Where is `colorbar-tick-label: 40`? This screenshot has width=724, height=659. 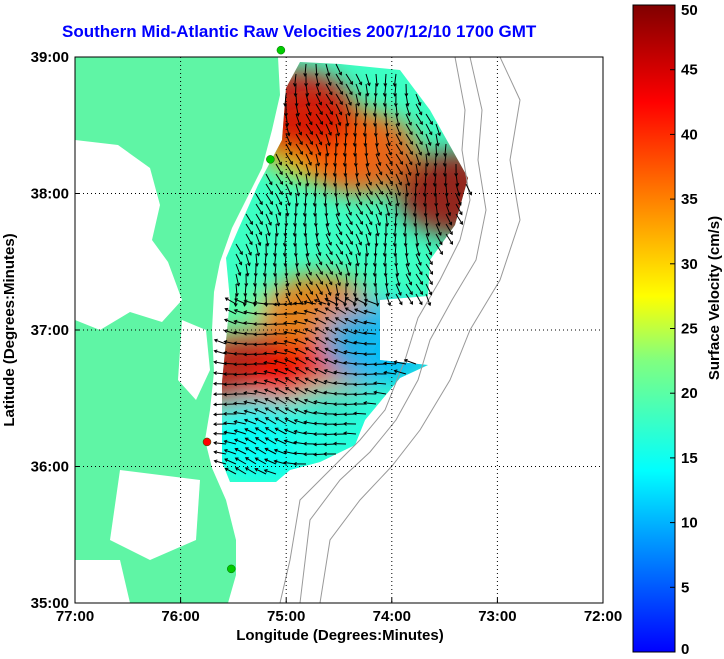 colorbar-tick-label: 40 is located at coordinates (689, 134).